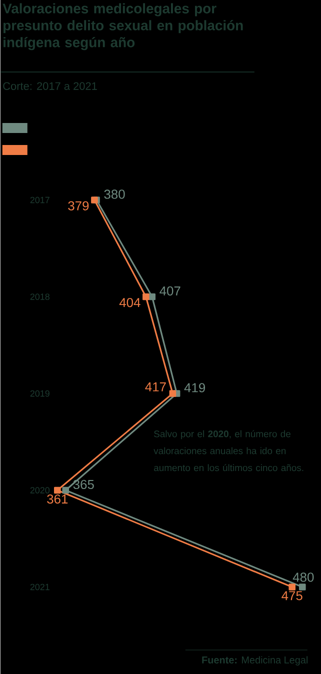  What do you see at coordinates (40, 490) in the screenshot?
I see `y-tick-label: 2020` at bounding box center [40, 490].